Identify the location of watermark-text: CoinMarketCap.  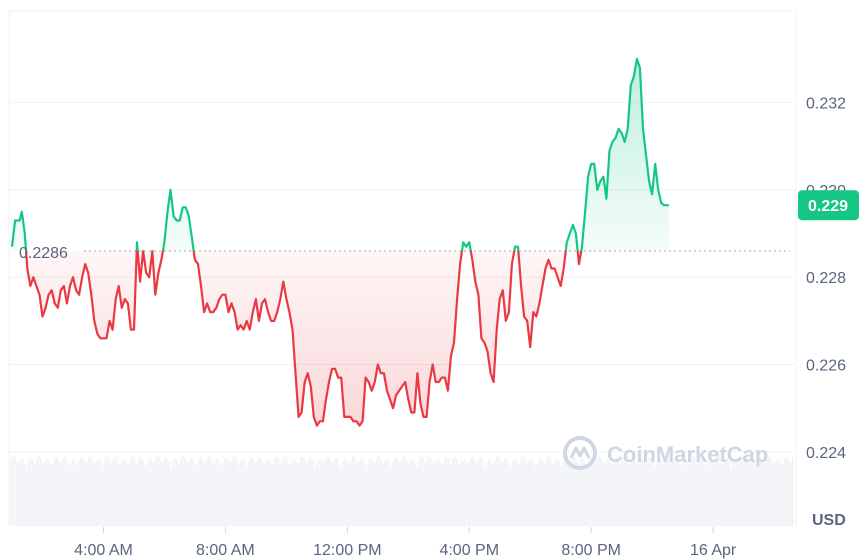
(687, 454).